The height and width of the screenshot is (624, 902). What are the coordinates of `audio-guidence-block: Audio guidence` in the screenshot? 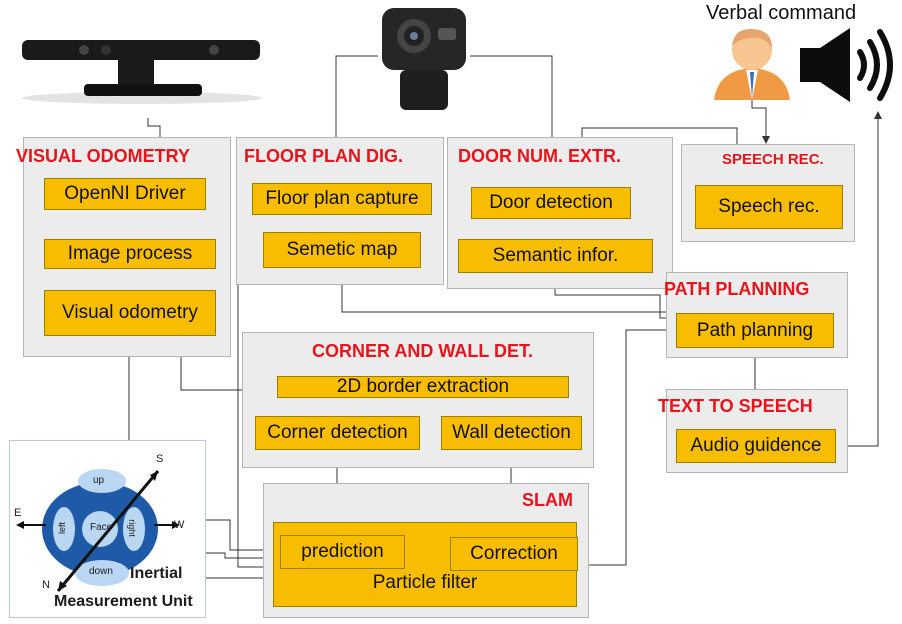 It's located at (756, 446).